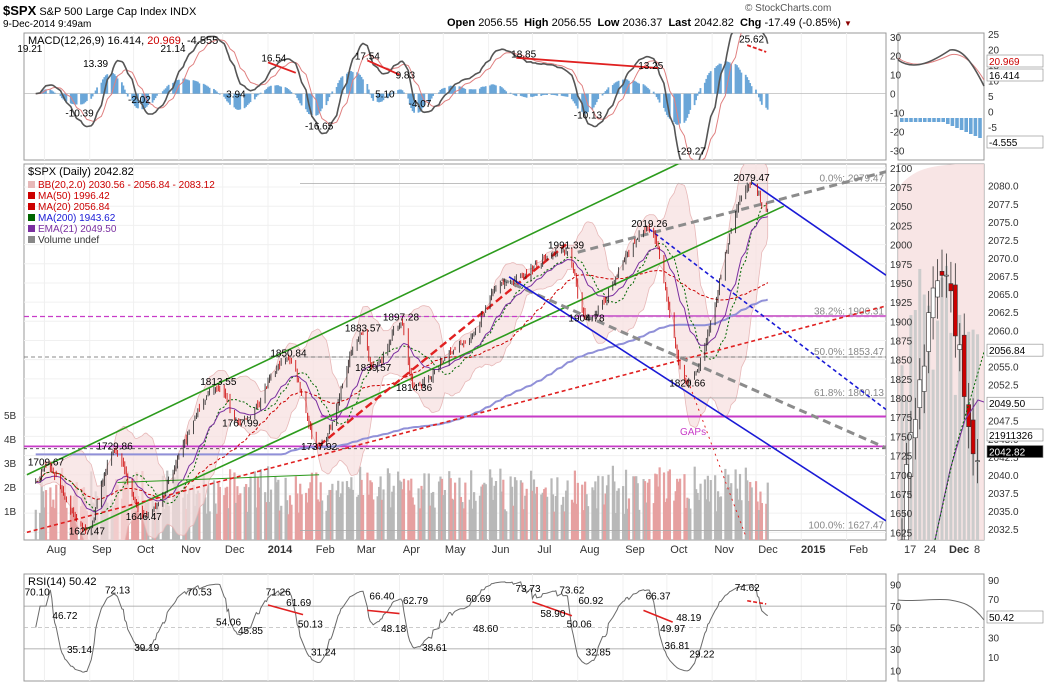 The width and height of the screenshot is (1049, 686). Describe the element at coordinates (99, 10) in the screenshot. I see `header-left: $SPX S&P 500 Large Cap Index INDX` at that location.